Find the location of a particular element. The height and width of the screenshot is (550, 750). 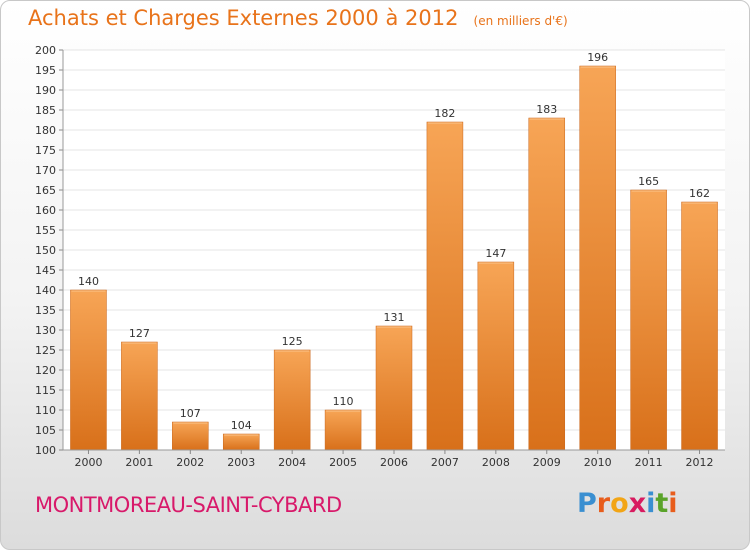

y-tick-label: 180 is located at coordinates (45, 130).